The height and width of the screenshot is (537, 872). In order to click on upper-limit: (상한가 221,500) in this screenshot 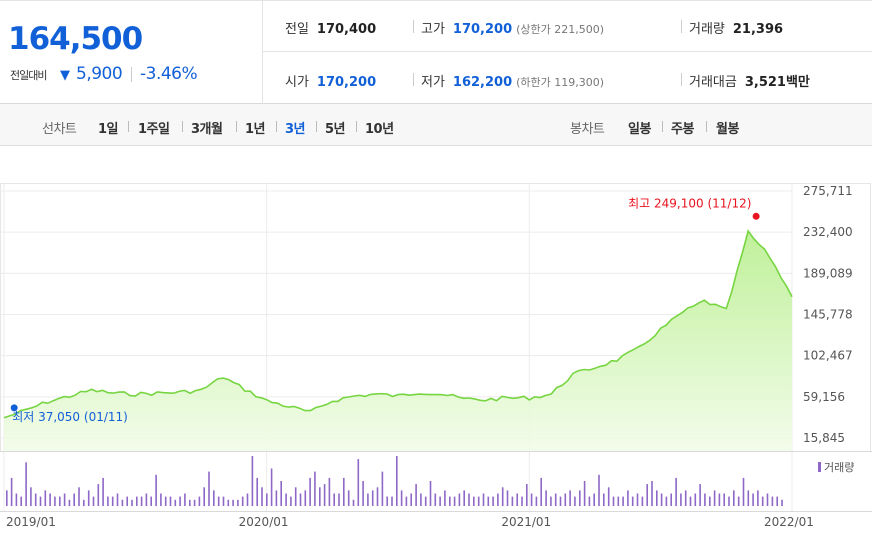, I will do `click(560, 29)`.